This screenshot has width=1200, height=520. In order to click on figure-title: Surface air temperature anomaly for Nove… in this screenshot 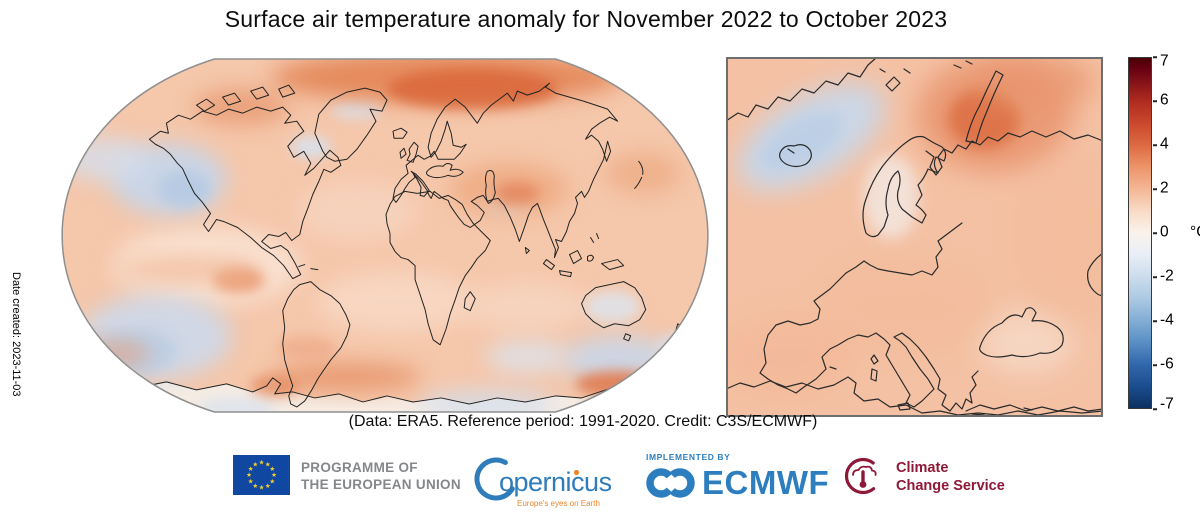, I will do `click(586, 19)`.